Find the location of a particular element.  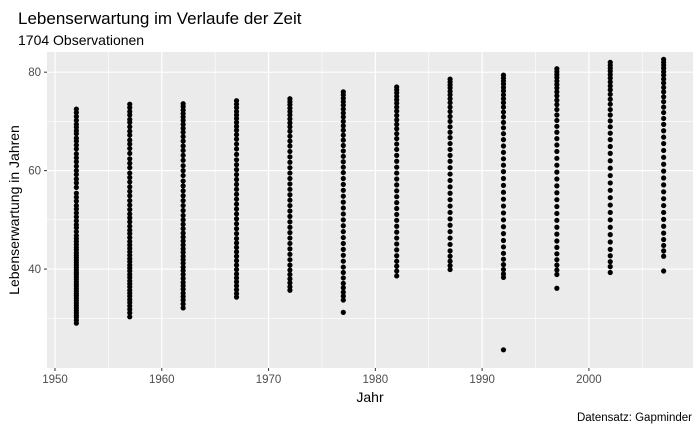

y-tick-label: 60 is located at coordinates (34, 172).